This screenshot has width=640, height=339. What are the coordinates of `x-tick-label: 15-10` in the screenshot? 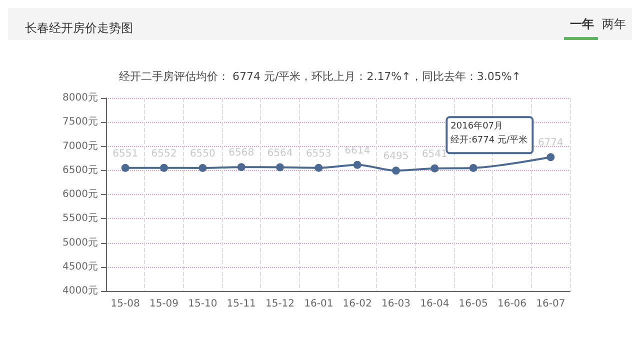 It's located at (203, 304).